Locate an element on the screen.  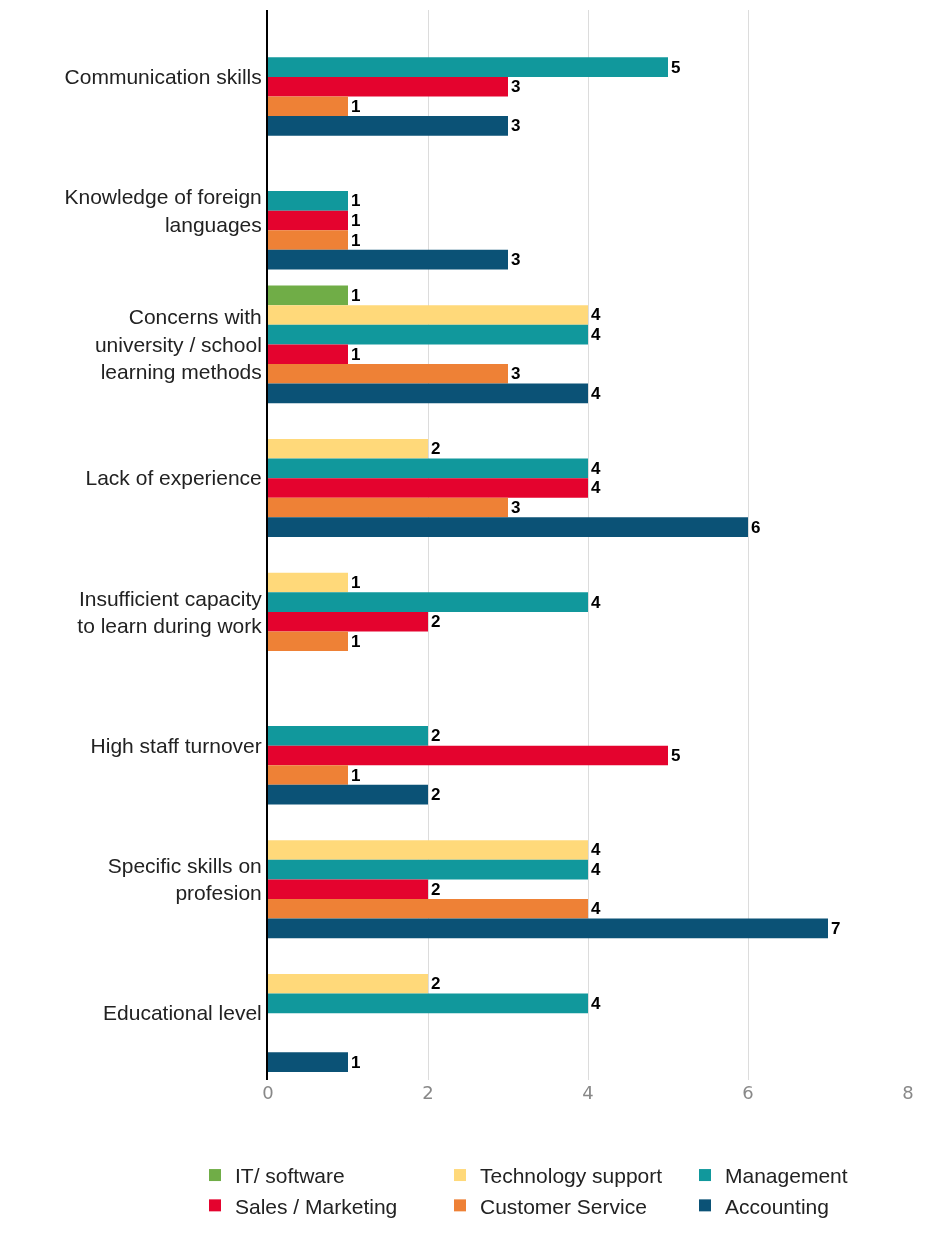
x-tick-label: 6 is located at coordinates (748, 1092).